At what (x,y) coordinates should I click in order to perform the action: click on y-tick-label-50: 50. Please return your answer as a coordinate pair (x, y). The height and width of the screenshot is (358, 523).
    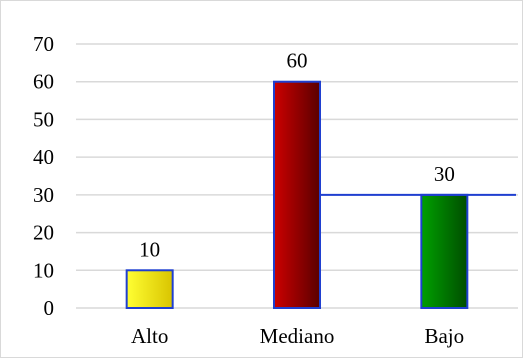
    Looking at the image, I should click on (43, 119).